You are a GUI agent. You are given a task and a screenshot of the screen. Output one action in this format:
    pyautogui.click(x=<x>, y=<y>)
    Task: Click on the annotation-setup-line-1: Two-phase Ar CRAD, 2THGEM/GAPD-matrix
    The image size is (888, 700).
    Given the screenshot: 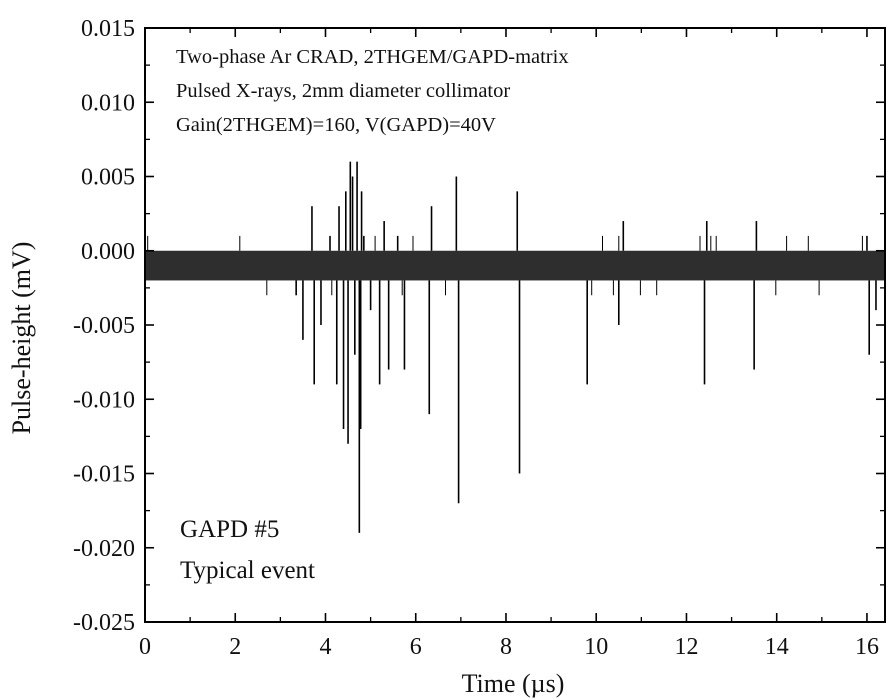 What is the action you would take?
    pyautogui.click(x=372, y=57)
    